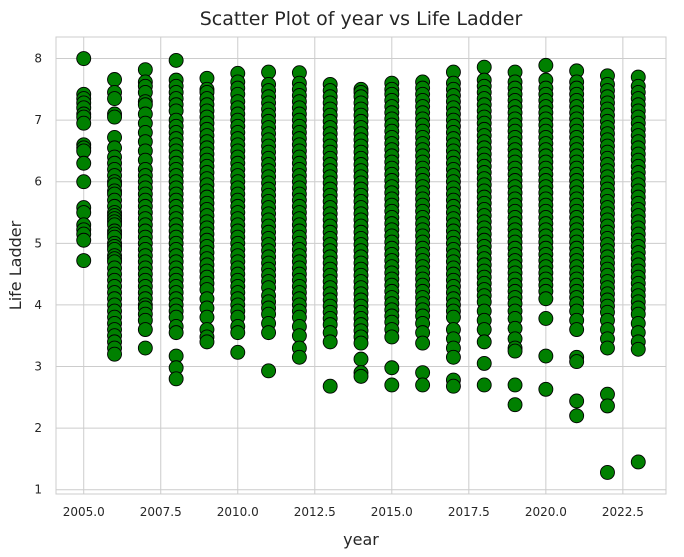  Describe the element at coordinates (161, 512) in the screenshot. I see `x-tick-label: 2007.5` at that location.